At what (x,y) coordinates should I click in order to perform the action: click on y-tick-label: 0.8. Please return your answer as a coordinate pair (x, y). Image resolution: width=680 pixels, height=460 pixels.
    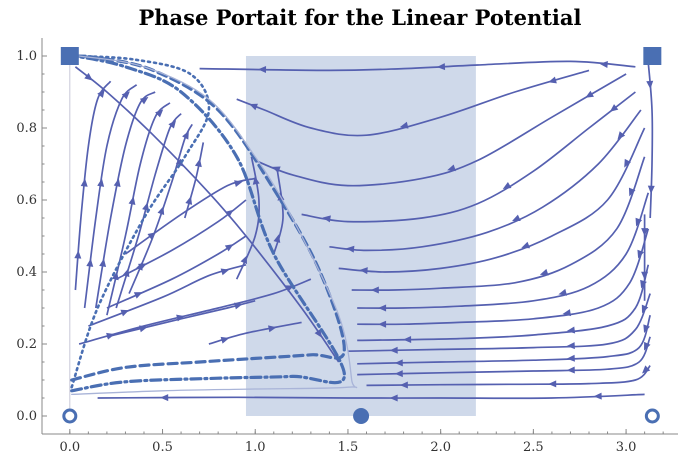
    Looking at the image, I should click on (26, 128).